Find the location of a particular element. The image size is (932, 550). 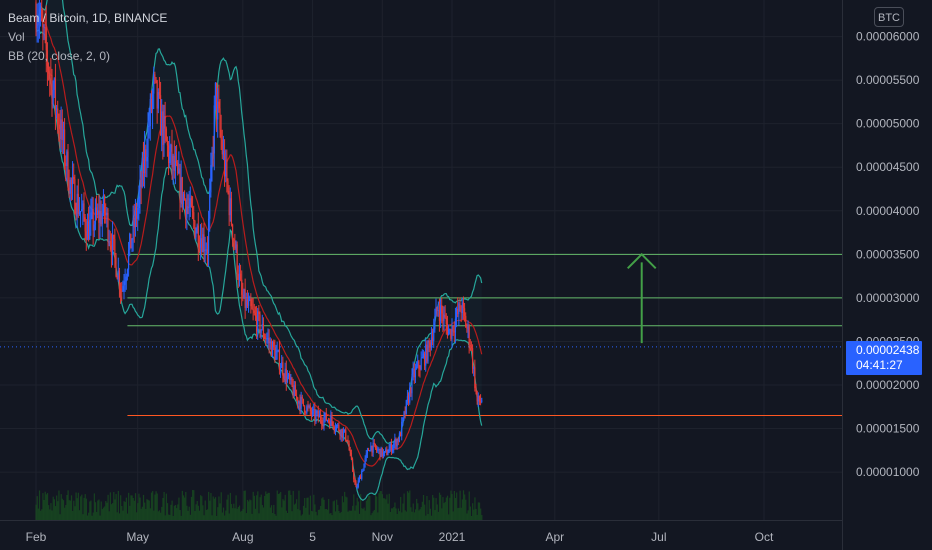

up-arrow-annotation is located at coordinates (642, 298).